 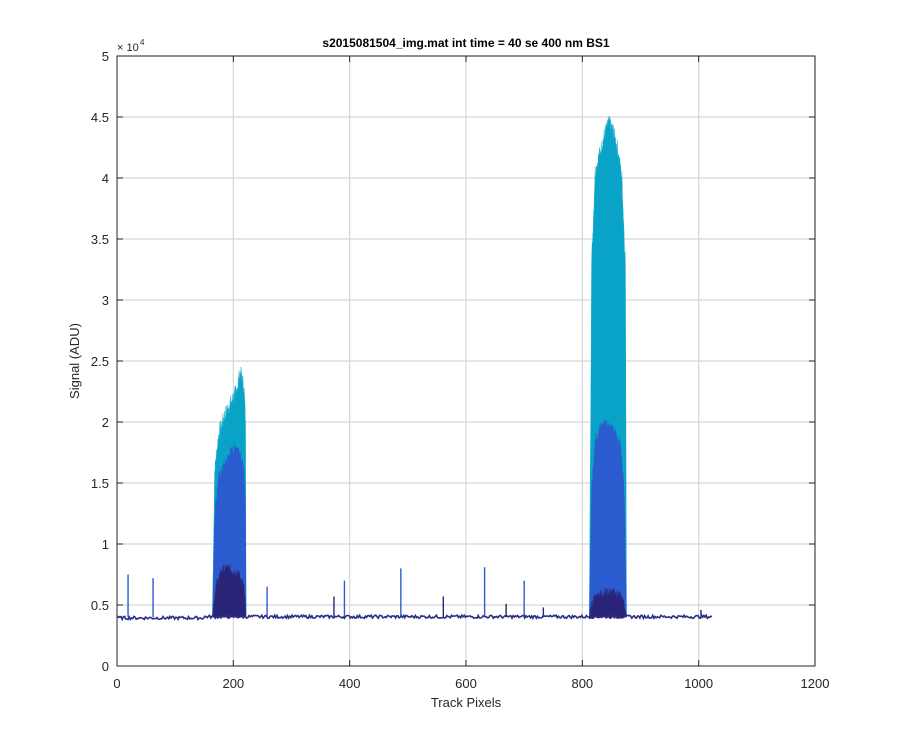 What do you see at coordinates (128, 48) in the screenshot?
I see `y-exponent-label: × 10` at bounding box center [128, 48].